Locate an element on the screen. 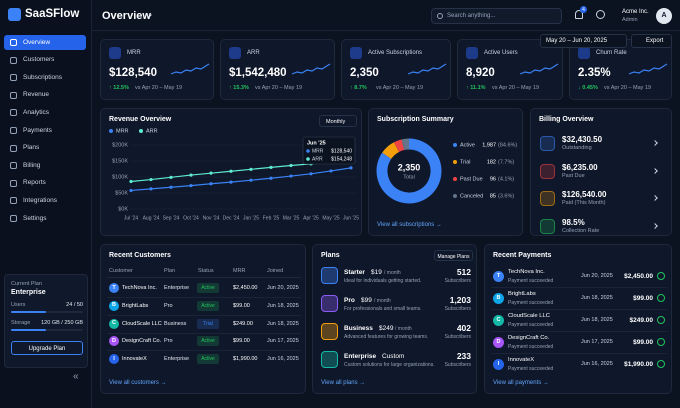 This screenshot has width=680, height=408. nav-item: Billing is located at coordinates (45, 165).